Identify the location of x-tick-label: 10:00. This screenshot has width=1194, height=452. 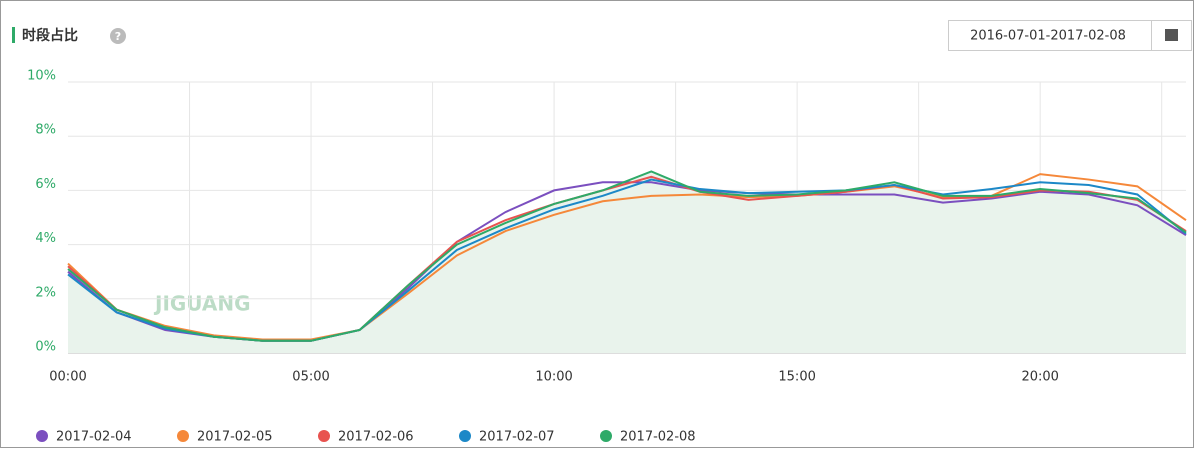
(553, 377).